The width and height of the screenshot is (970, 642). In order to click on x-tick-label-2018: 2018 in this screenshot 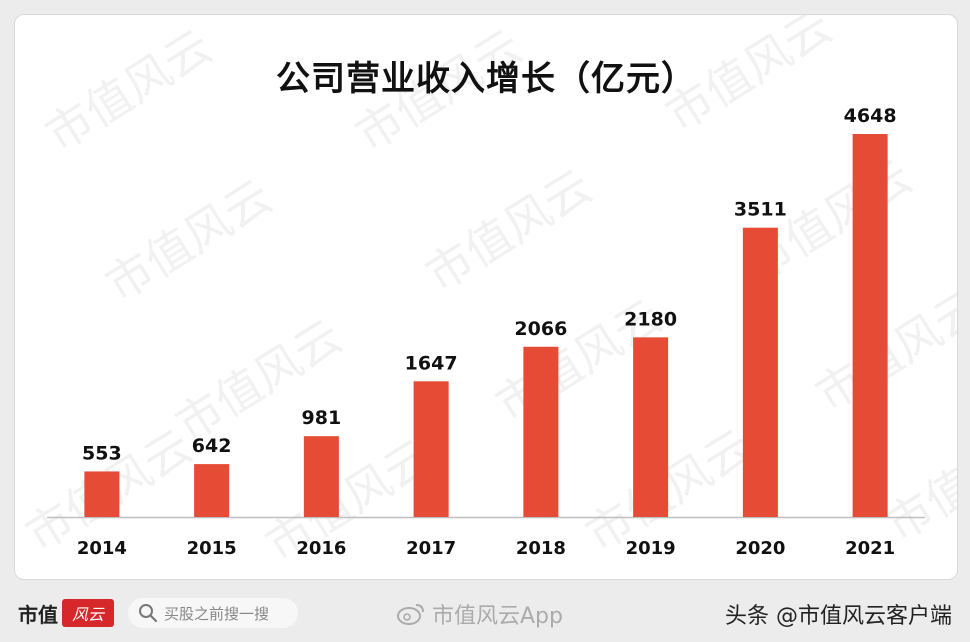, I will do `click(541, 548)`.